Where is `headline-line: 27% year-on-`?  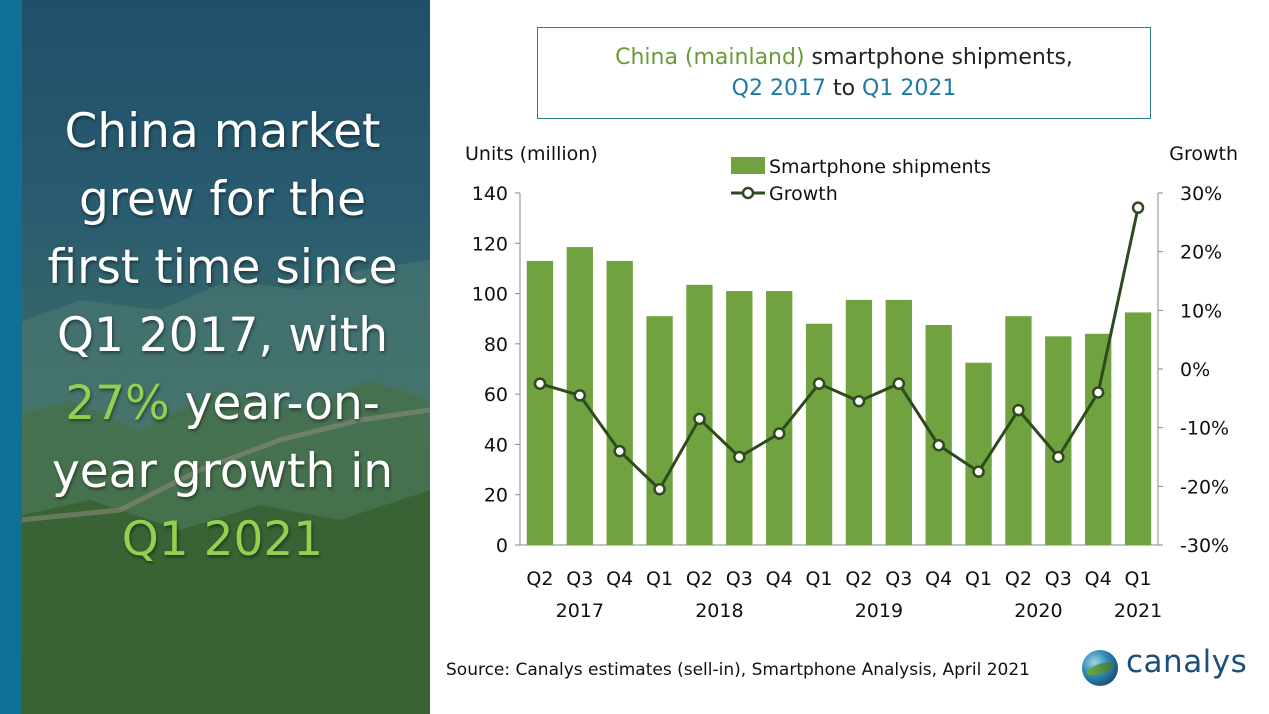 headline-line: 27% year-on- is located at coordinates (222, 404).